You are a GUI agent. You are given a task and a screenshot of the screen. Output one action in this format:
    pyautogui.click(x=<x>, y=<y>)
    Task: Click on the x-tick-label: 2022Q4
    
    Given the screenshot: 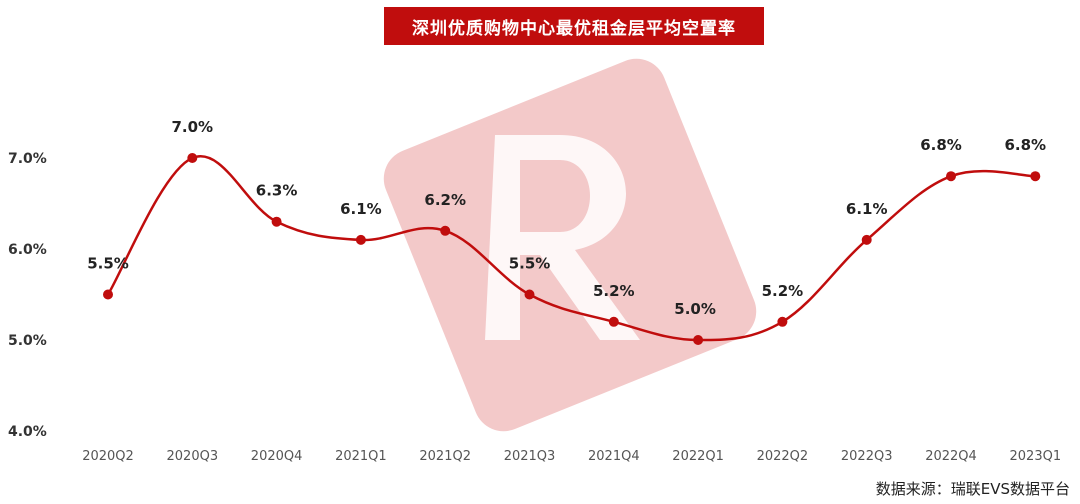 What is the action you would take?
    pyautogui.click(x=951, y=456)
    